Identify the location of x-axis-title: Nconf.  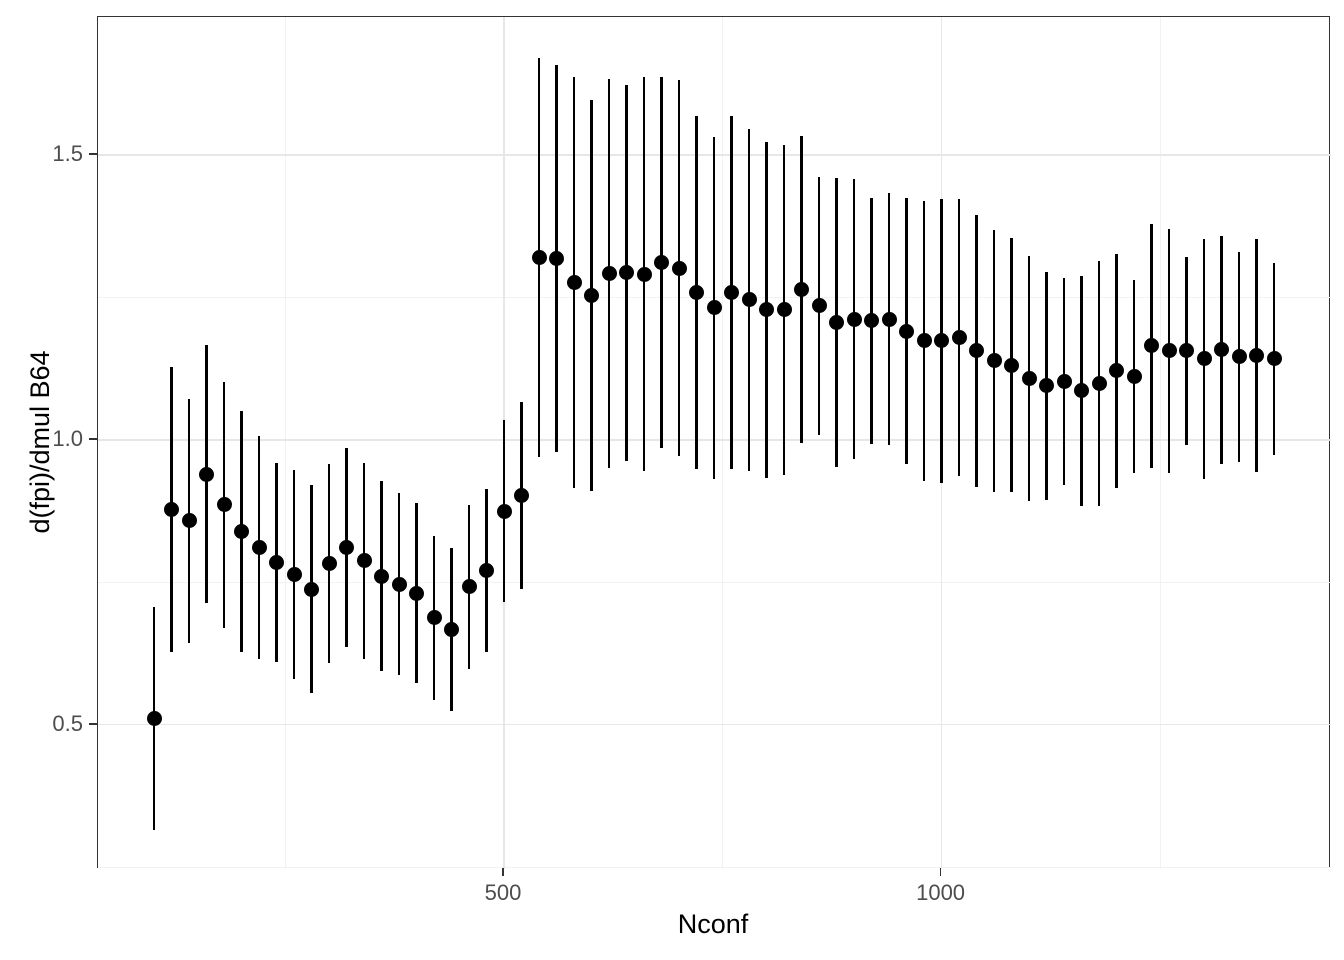
(713, 924).